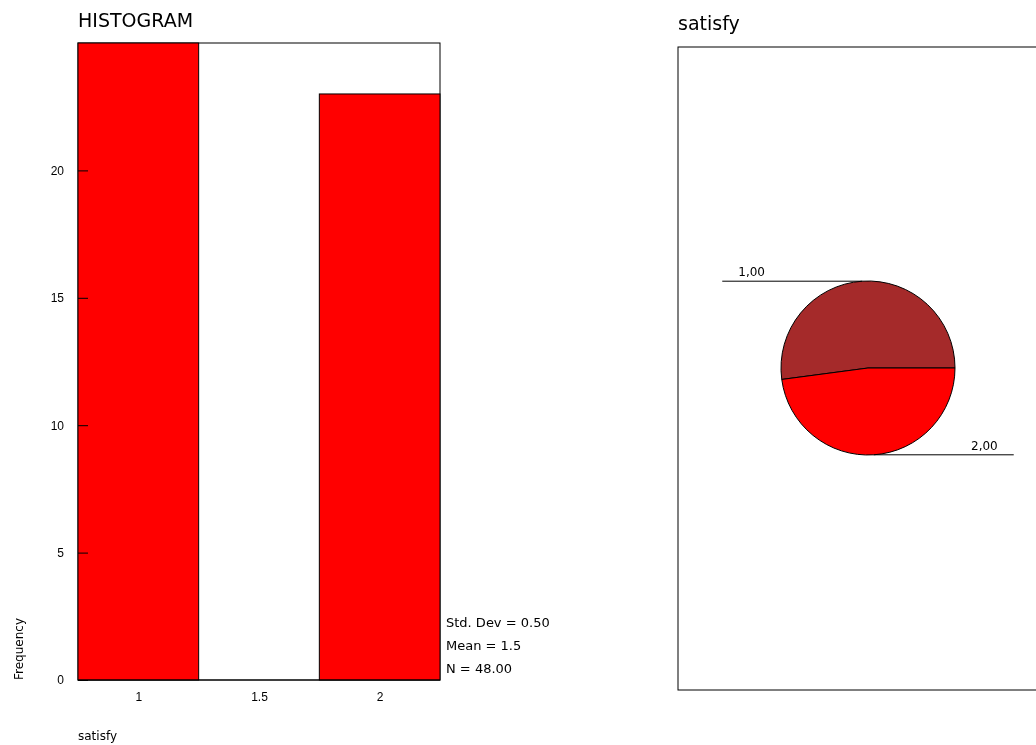 The height and width of the screenshot is (745, 1036). What do you see at coordinates (139, 696) in the screenshot?
I see `x-tick-label: 1` at bounding box center [139, 696].